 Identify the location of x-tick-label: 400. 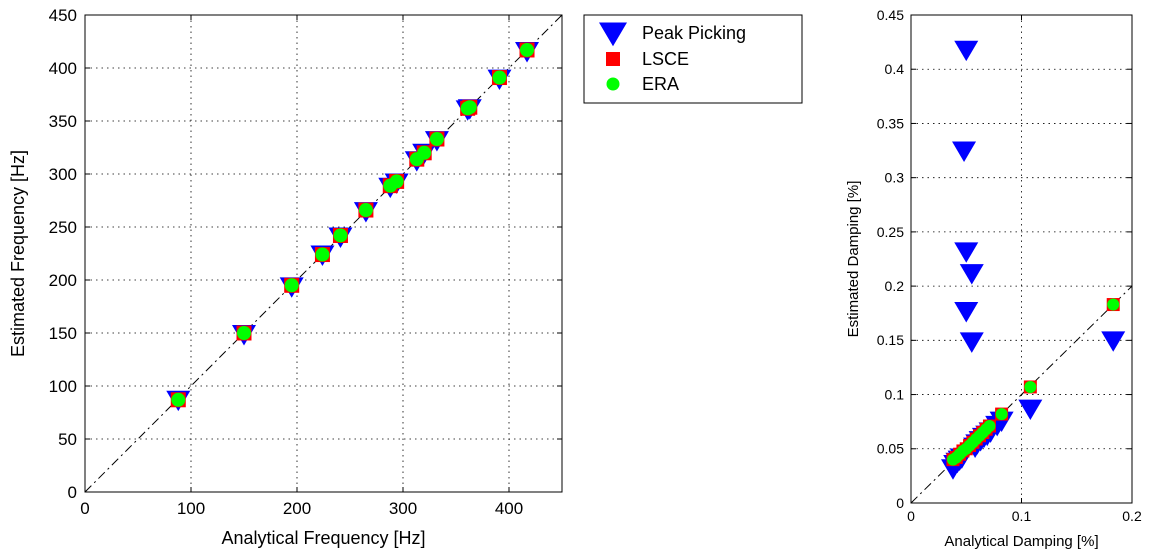
(509, 508).